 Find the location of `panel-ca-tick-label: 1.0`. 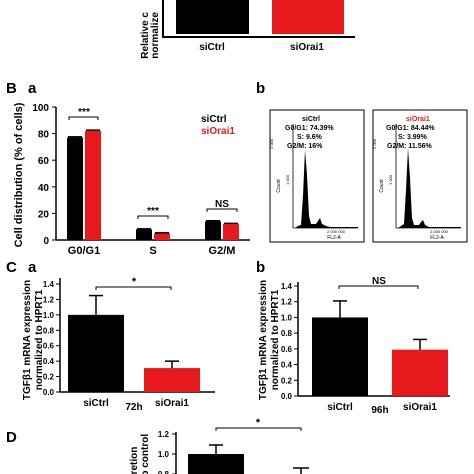

panel-ca-tick-label: 1.0 is located at coordinates (49, 315).